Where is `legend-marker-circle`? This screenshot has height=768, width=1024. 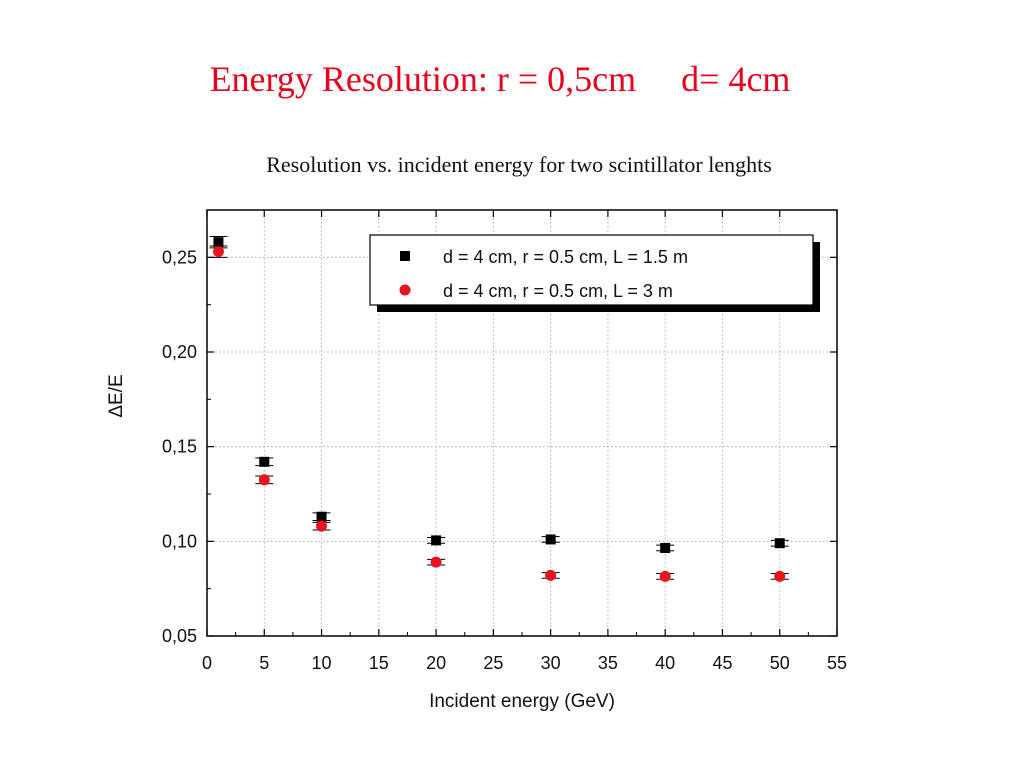 legend-marker-circle is located at coordinates (405, 290).